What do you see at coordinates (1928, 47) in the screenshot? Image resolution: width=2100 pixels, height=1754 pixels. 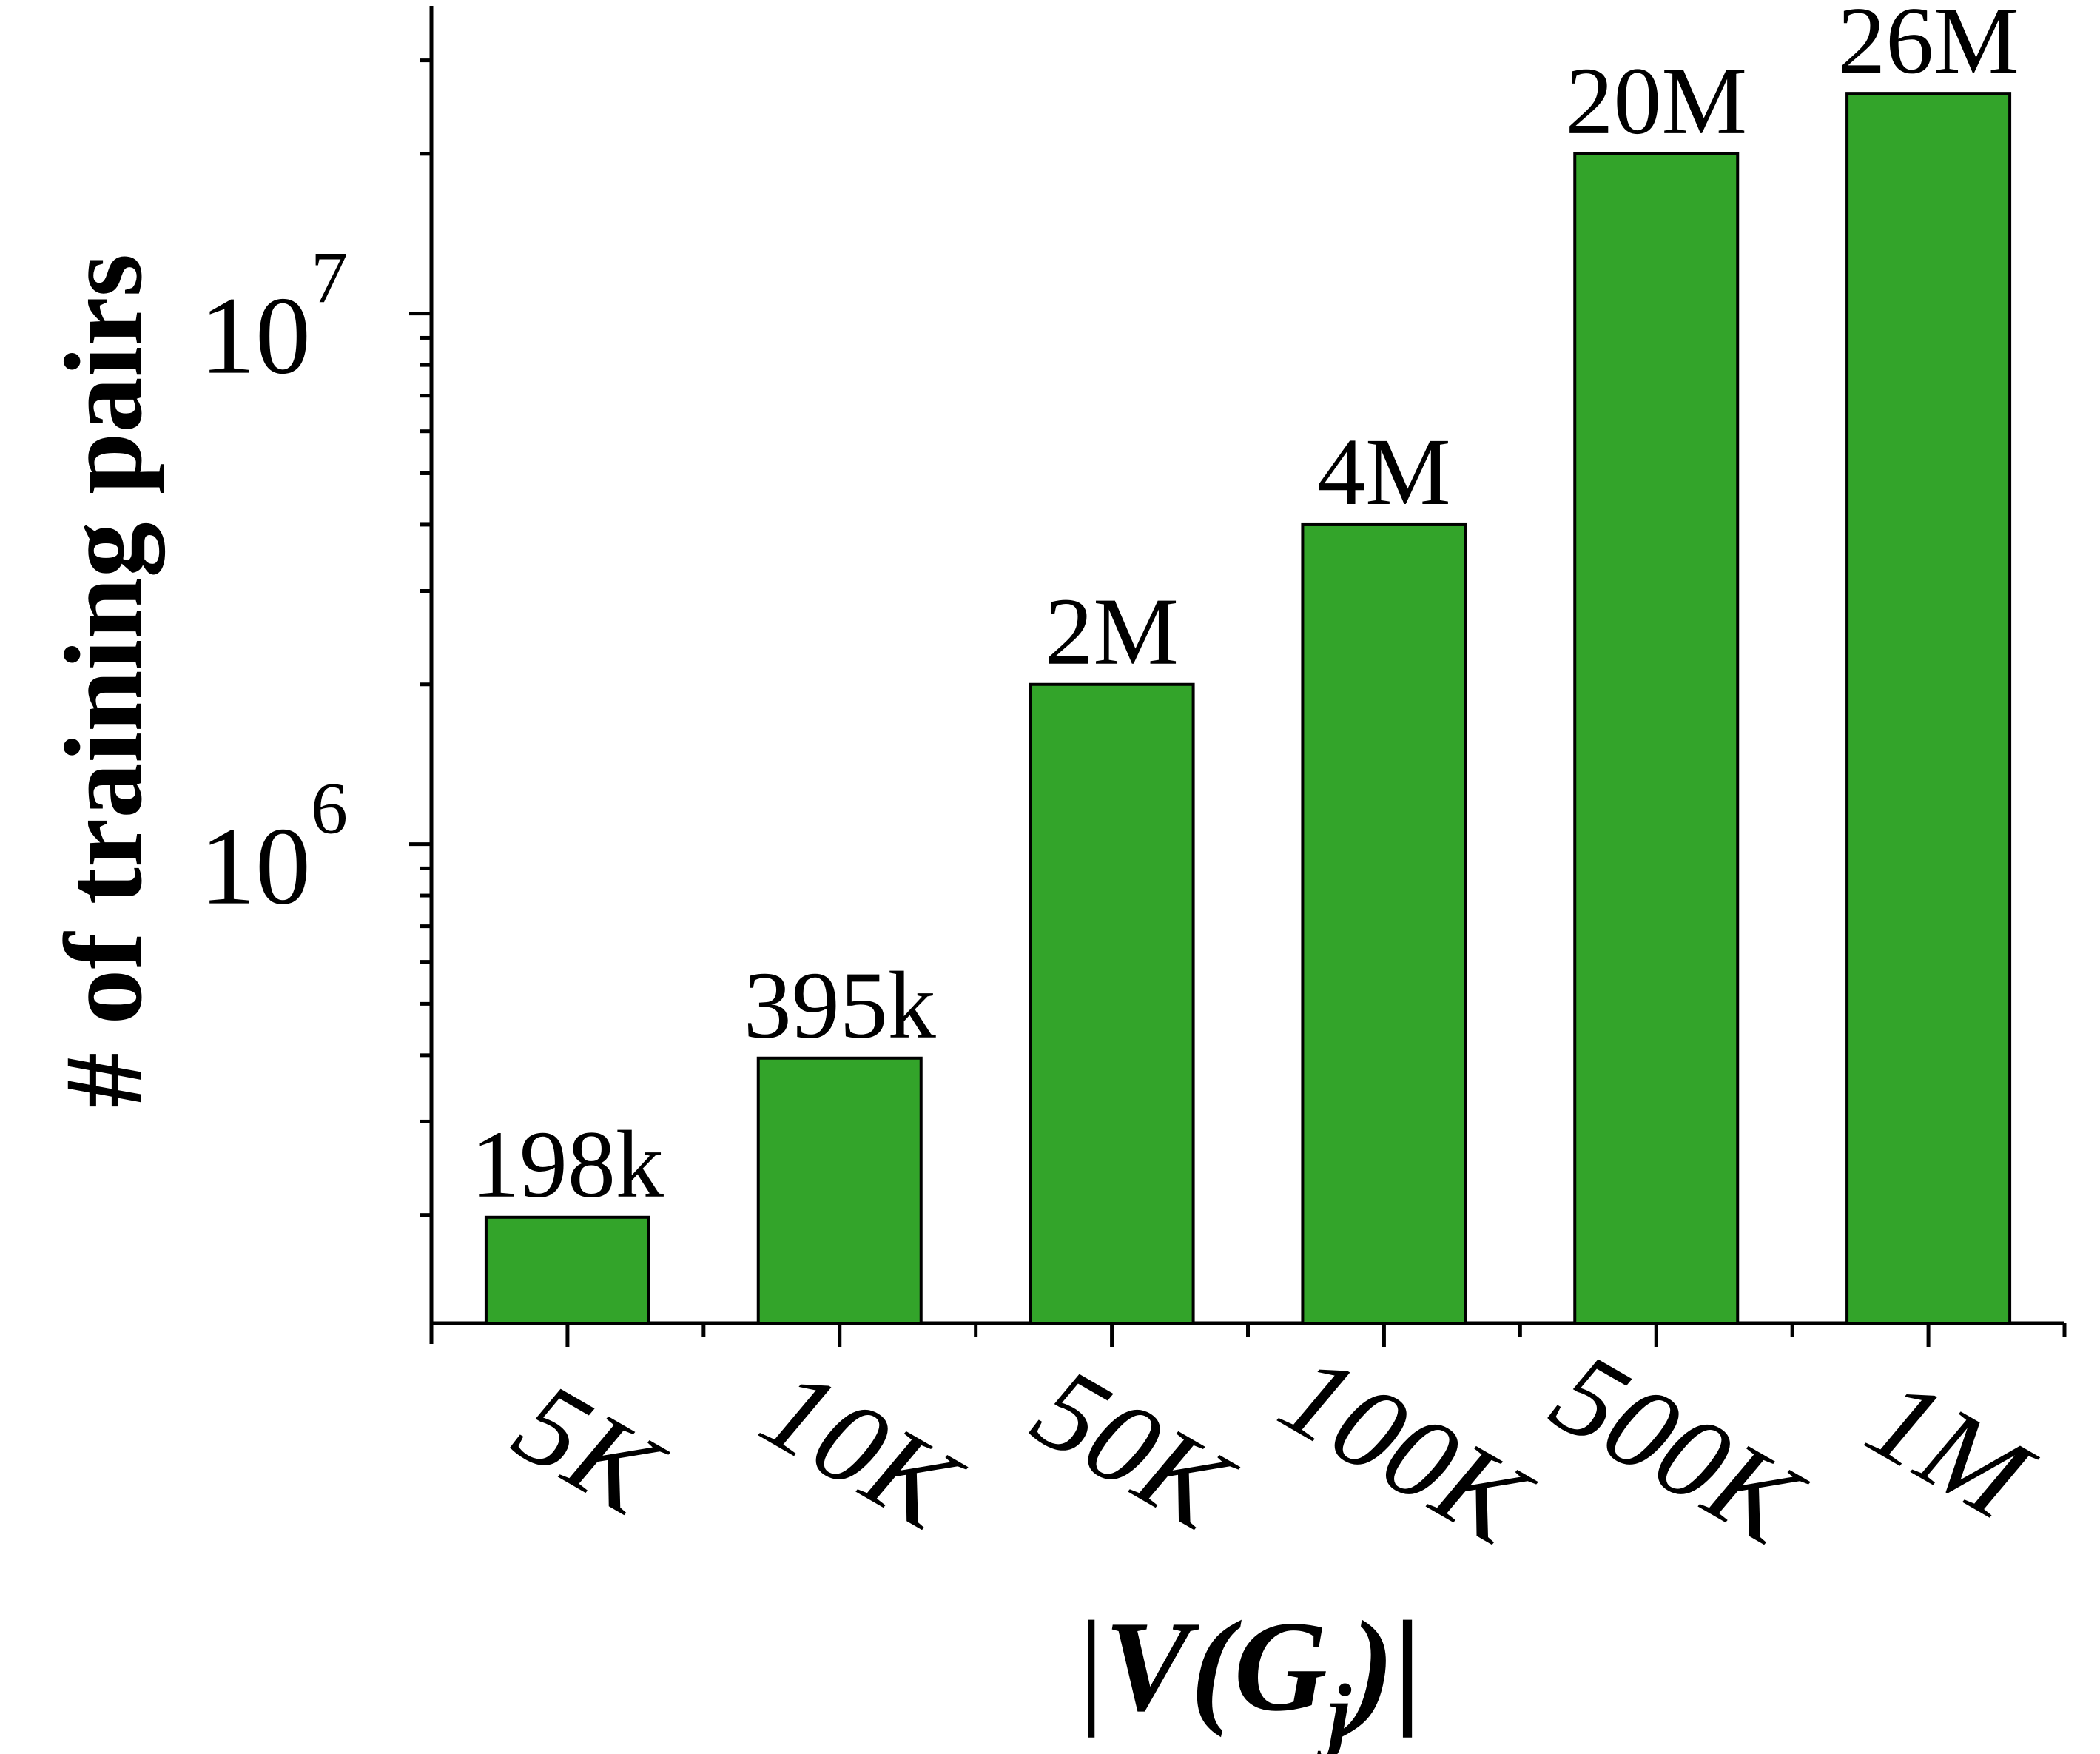 I see `bar-data-label: 26M` at bounding box center [1928, 47].